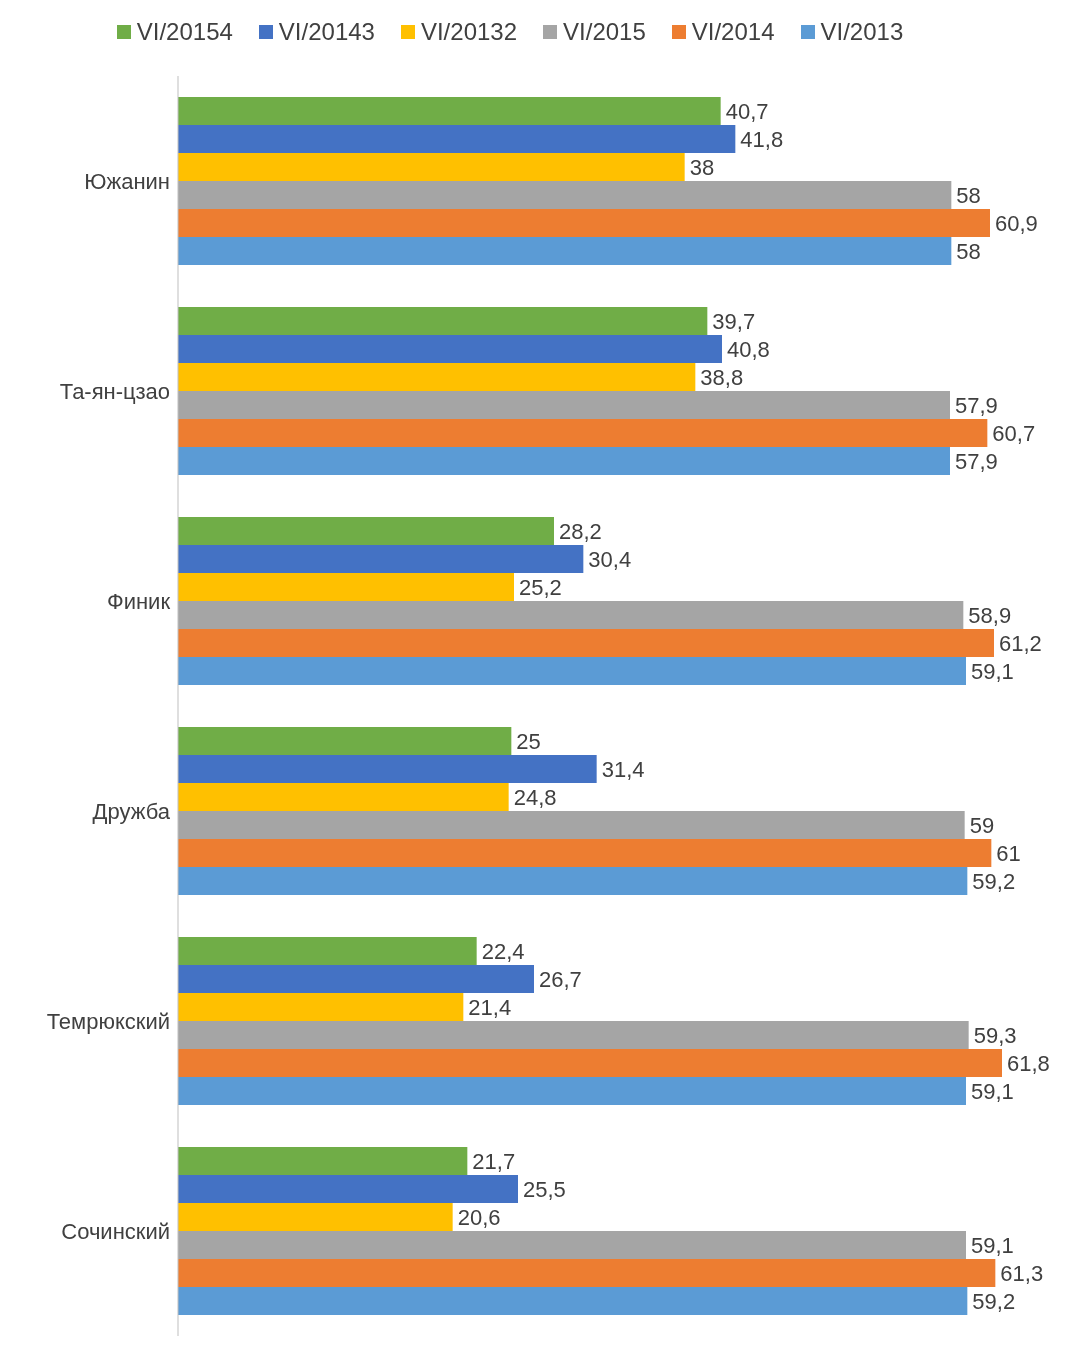 The height and width of the screenshot is (1349, 1080). Describe the element at coordinates (1016, 223) in the screenshot. I see `data-label: 60,9` at that location.